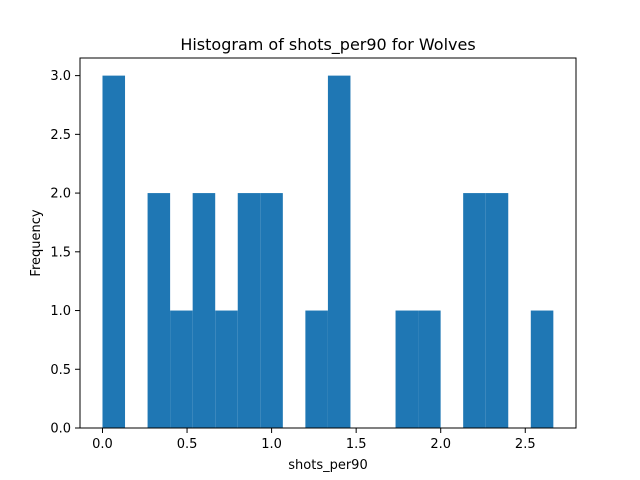 The image size is (640, 480). What do you see at coordinates (356, 444) in the screenshot?
I see `x-tick-label: 1.5` at bounding box center [356, 444].